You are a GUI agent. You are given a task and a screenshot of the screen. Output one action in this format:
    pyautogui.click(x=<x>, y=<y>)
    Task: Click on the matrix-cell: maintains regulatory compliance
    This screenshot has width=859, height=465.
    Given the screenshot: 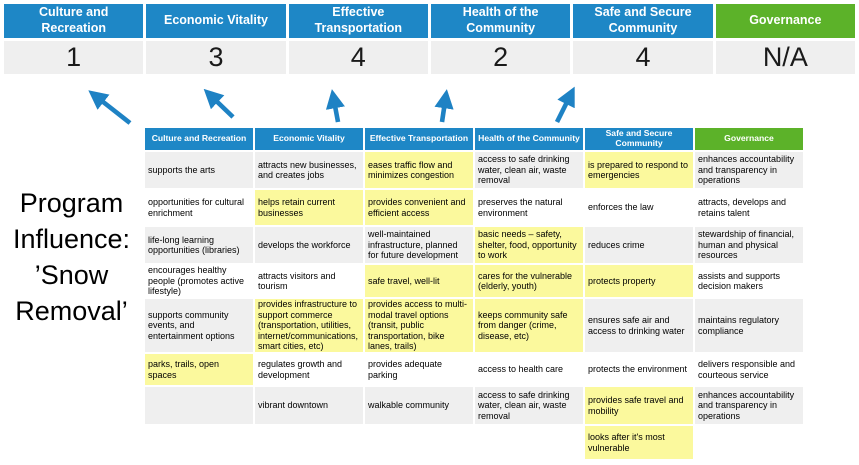 What is the action you would take?
    pyautogui.click(x=749, y=325)
    